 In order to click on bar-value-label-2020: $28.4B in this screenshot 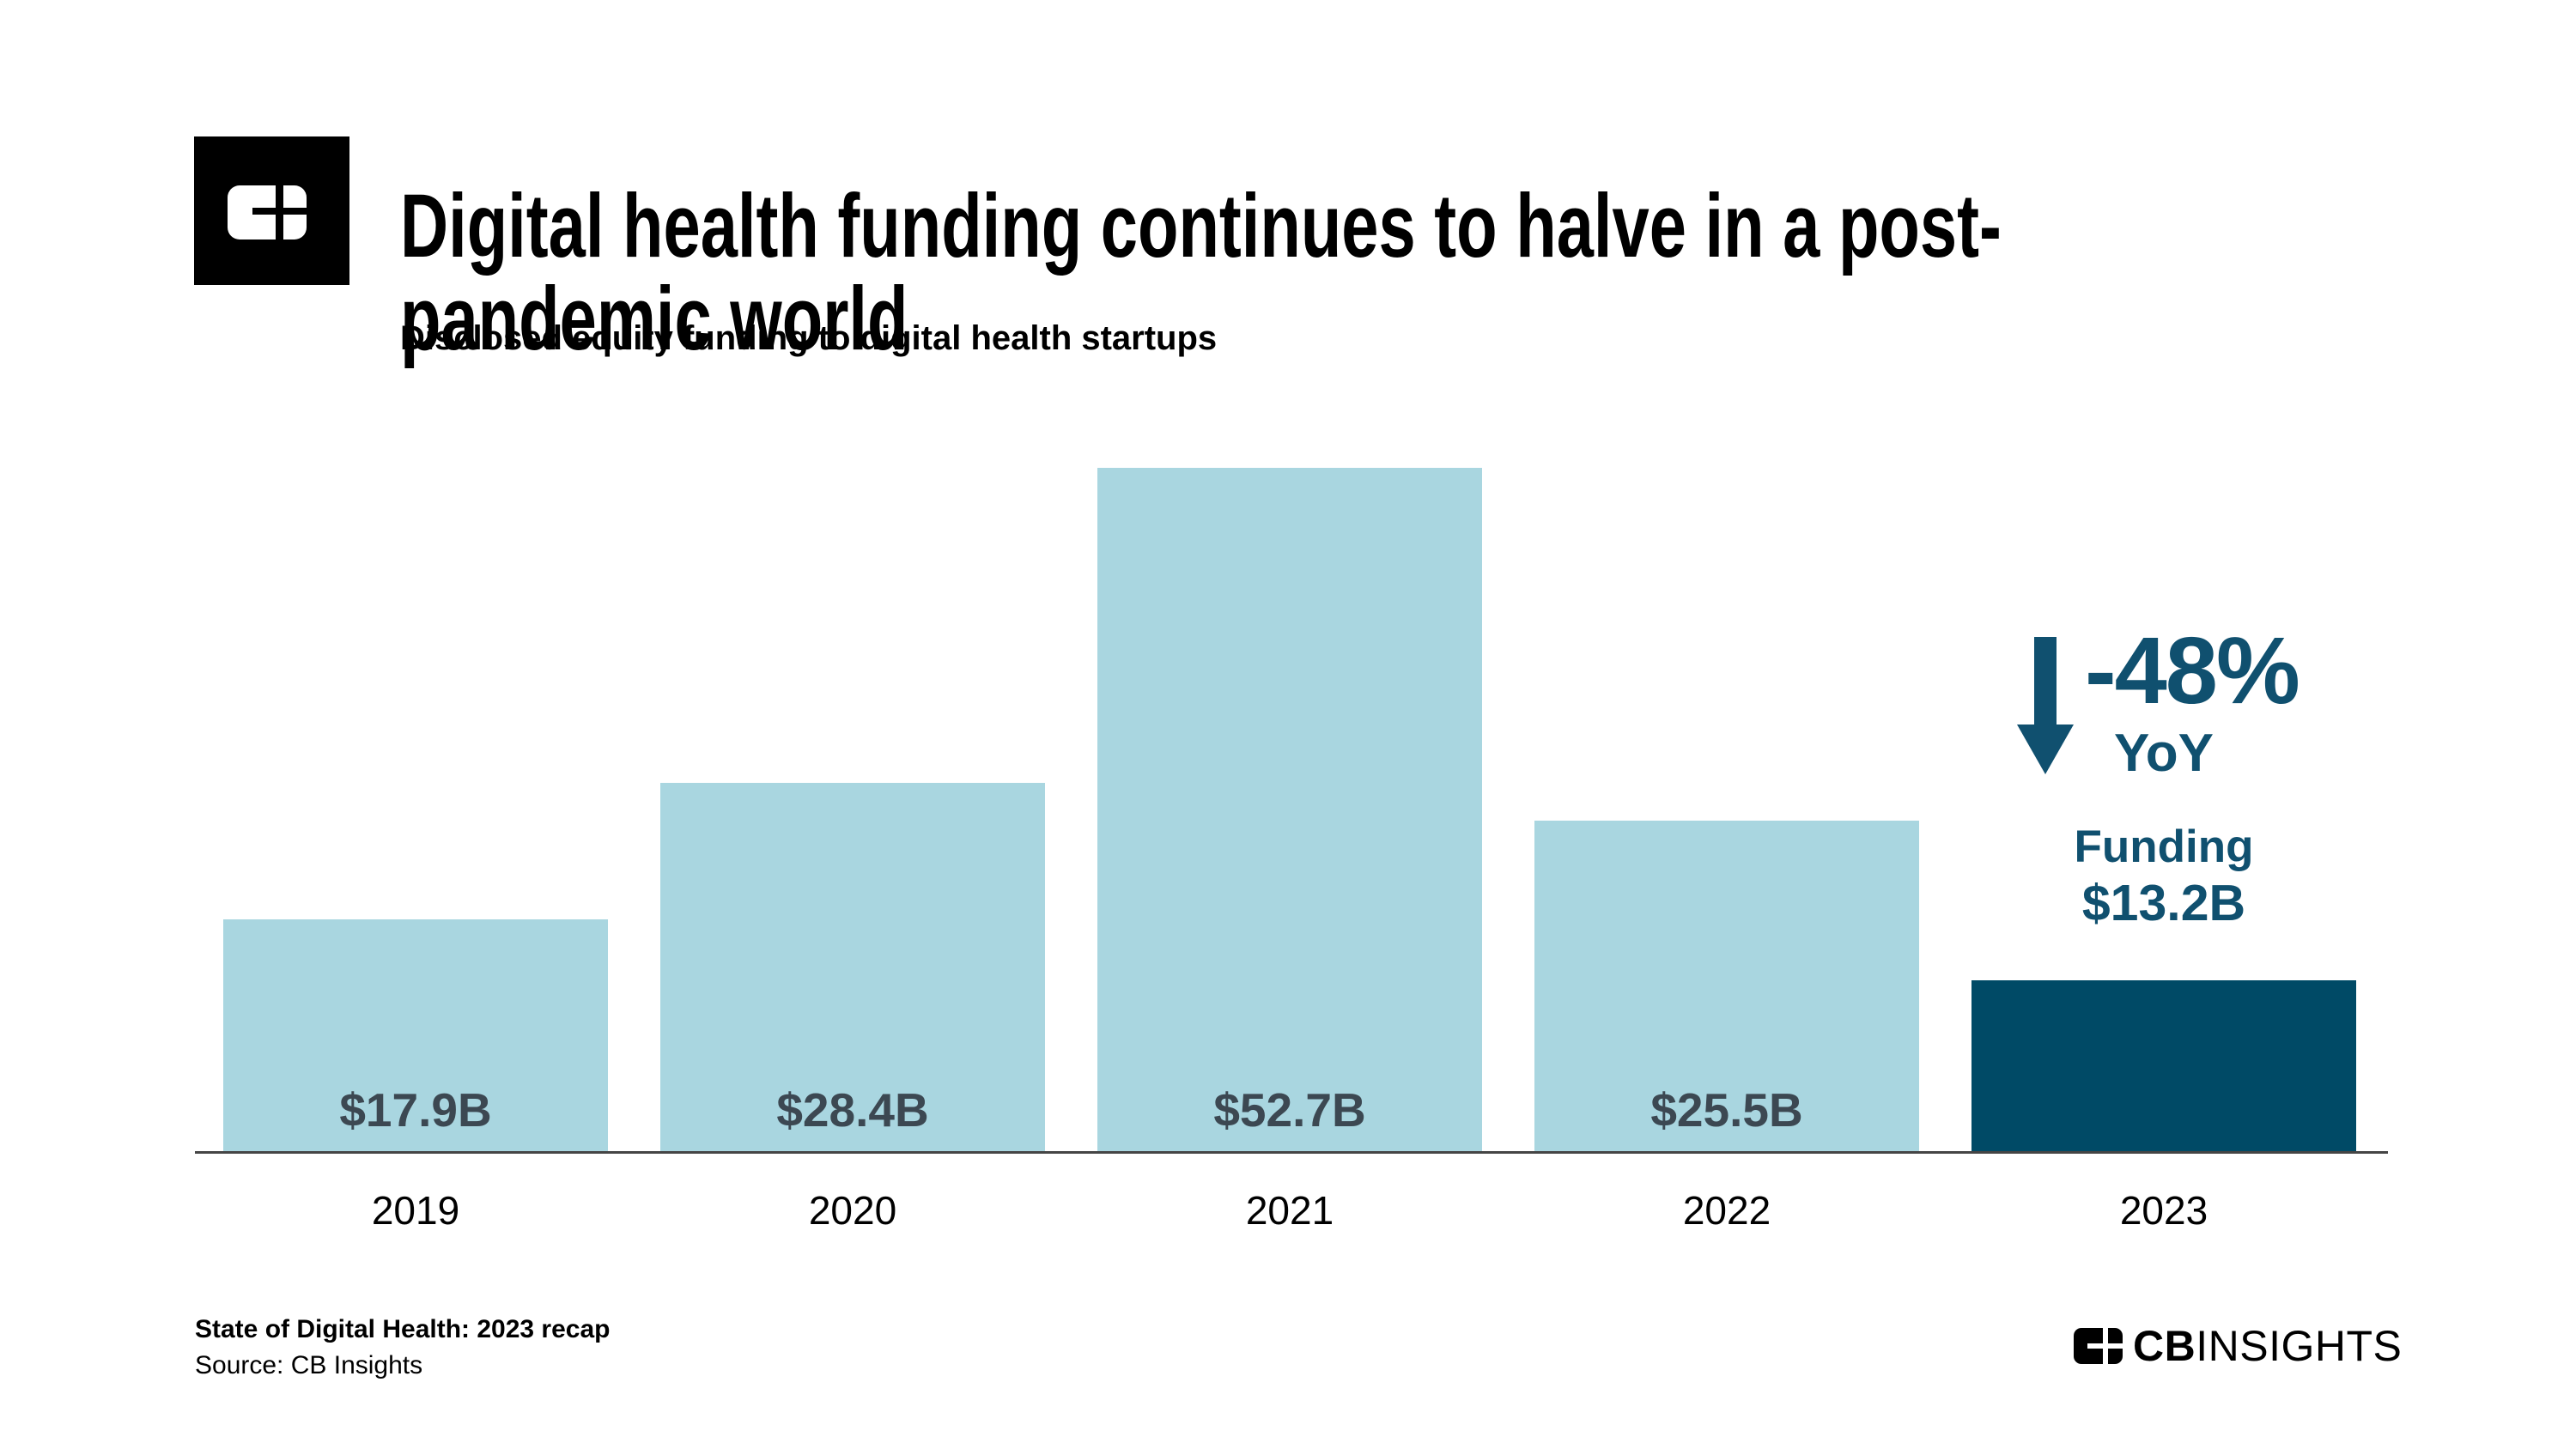, I will do `click(852, 1110)`.